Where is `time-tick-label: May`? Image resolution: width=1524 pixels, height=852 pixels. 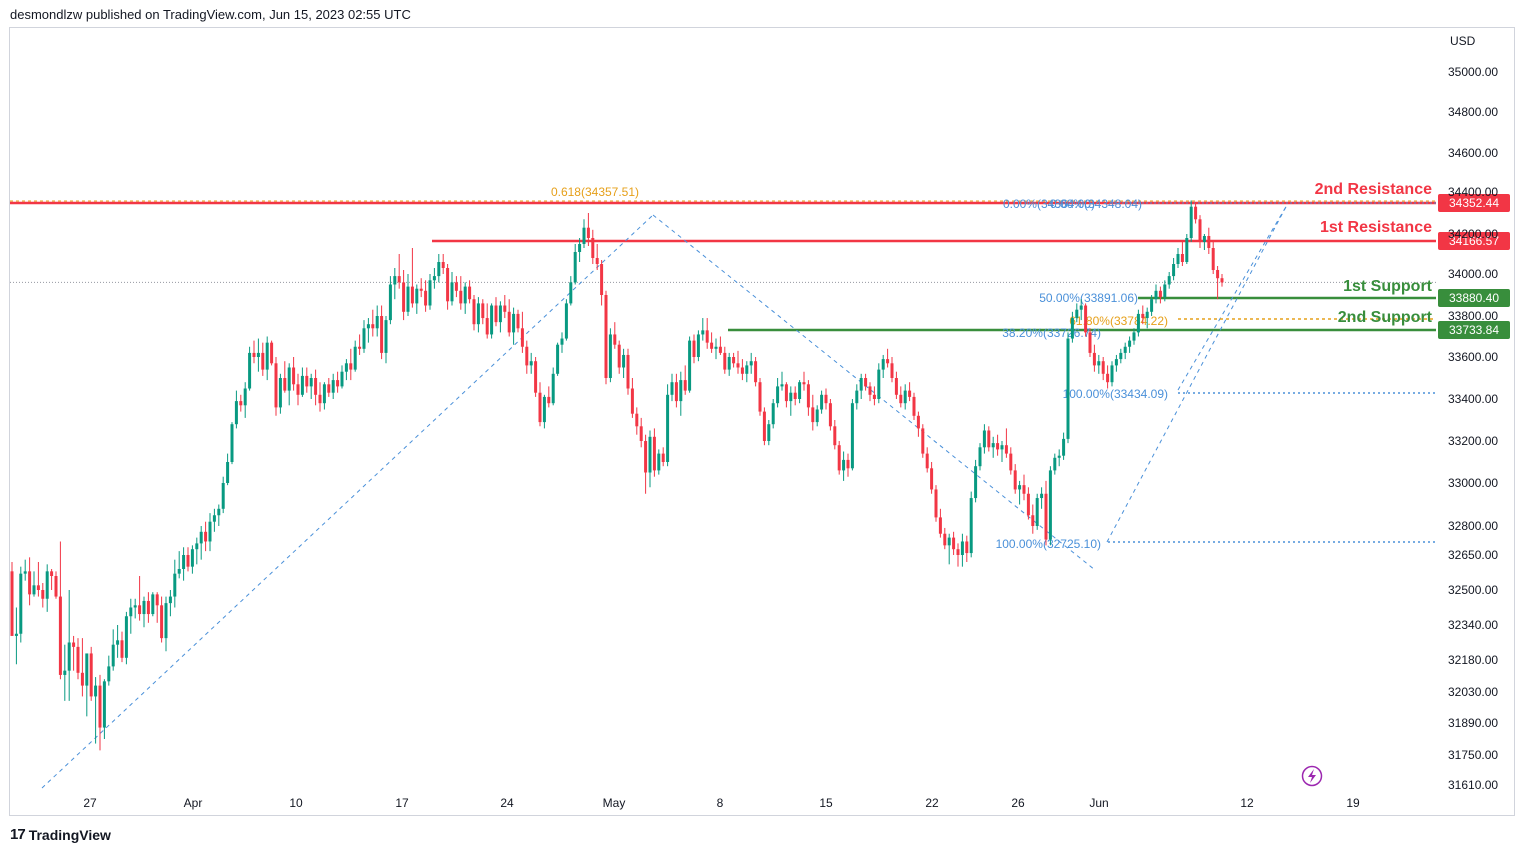
time-tick-label: May is located at coordinates (614, 803).